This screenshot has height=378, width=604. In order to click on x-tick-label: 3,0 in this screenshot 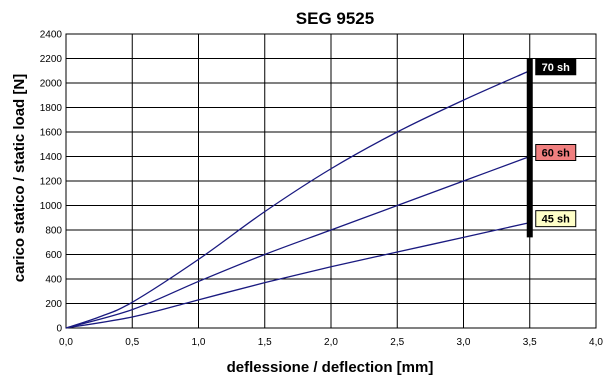, I will do `click(464, 342)`.